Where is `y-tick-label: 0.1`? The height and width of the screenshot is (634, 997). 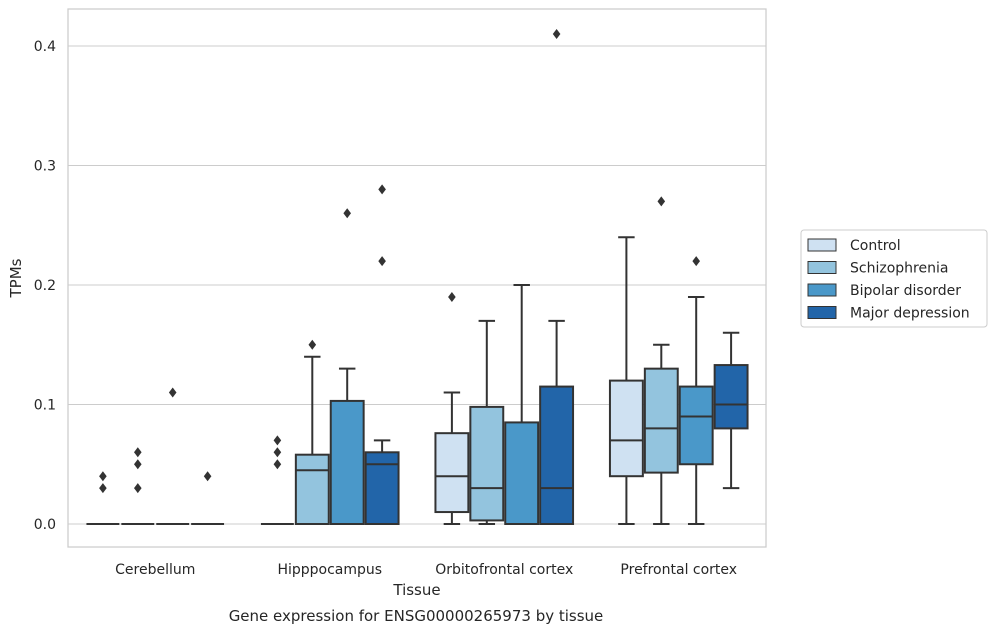 y-tick-label: 0.1 is located at coordinates (45, 406).